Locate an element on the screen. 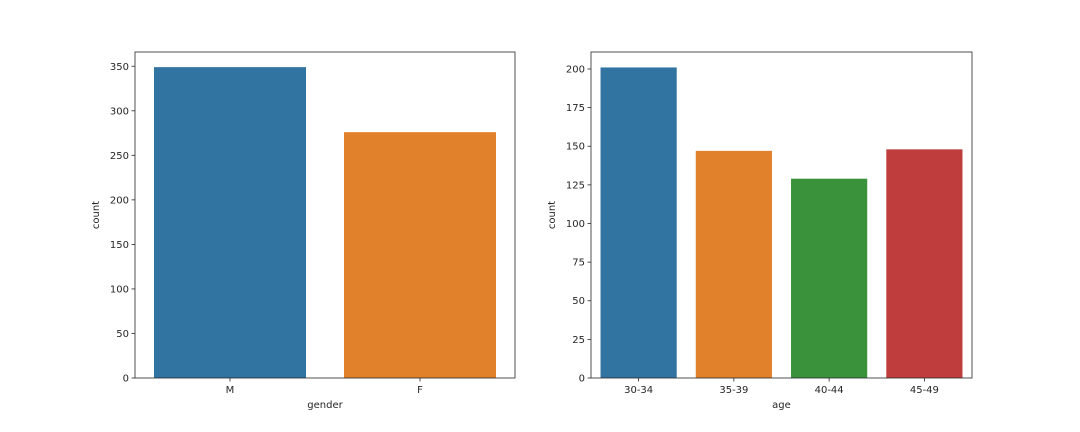 The width and height of the screenshot is (1080, 432). x-tick-label: 45-49 is located at coordinates (924, 390).